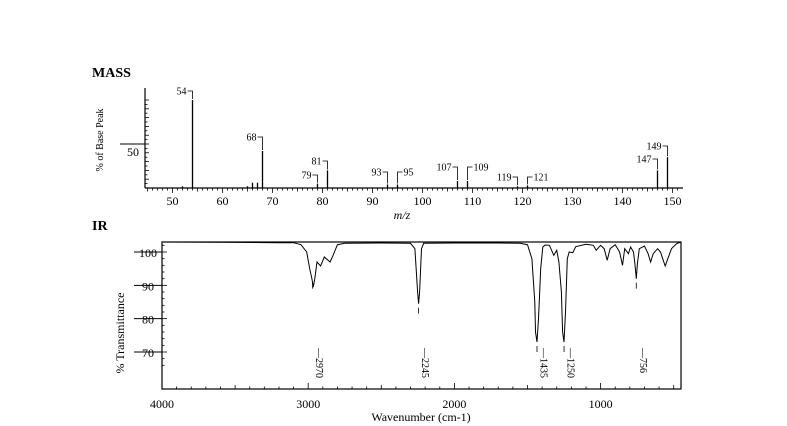 This screenshot has width=787, height=426. What do you see at coordinates (644, 160) in the screenshot?
I see `mass-peak-label-text: 147` at bounding box center [644, 160].